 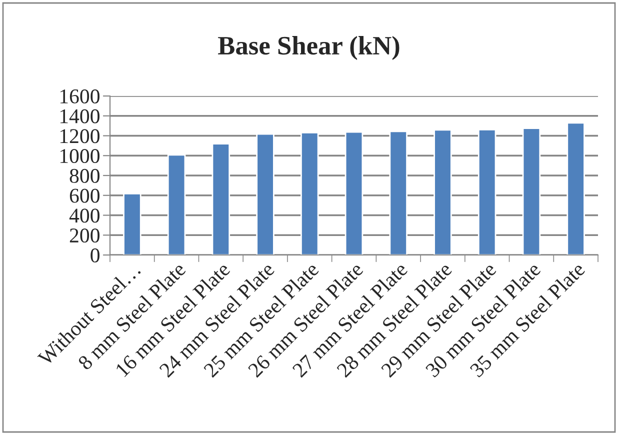 What do you see at coordinates (80, 156) in the screenshot?
I see `y-tick-label: 1000` at bounding box center [80, 156].